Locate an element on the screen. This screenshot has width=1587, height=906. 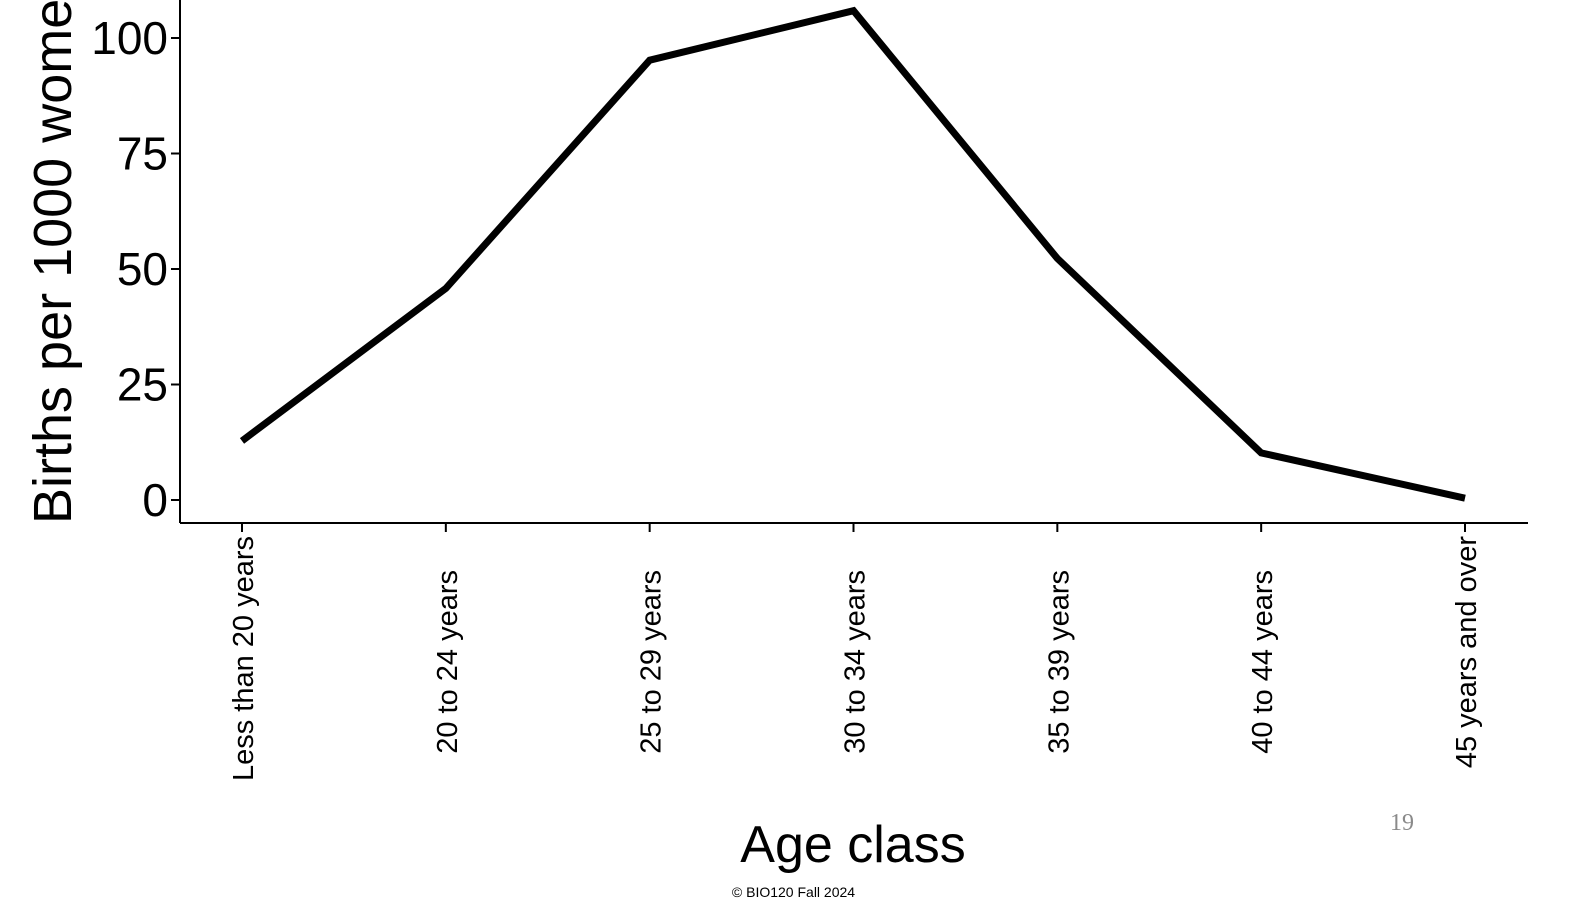
y-axis-title: Births per 1000 women is located at coordinates (53, 262).